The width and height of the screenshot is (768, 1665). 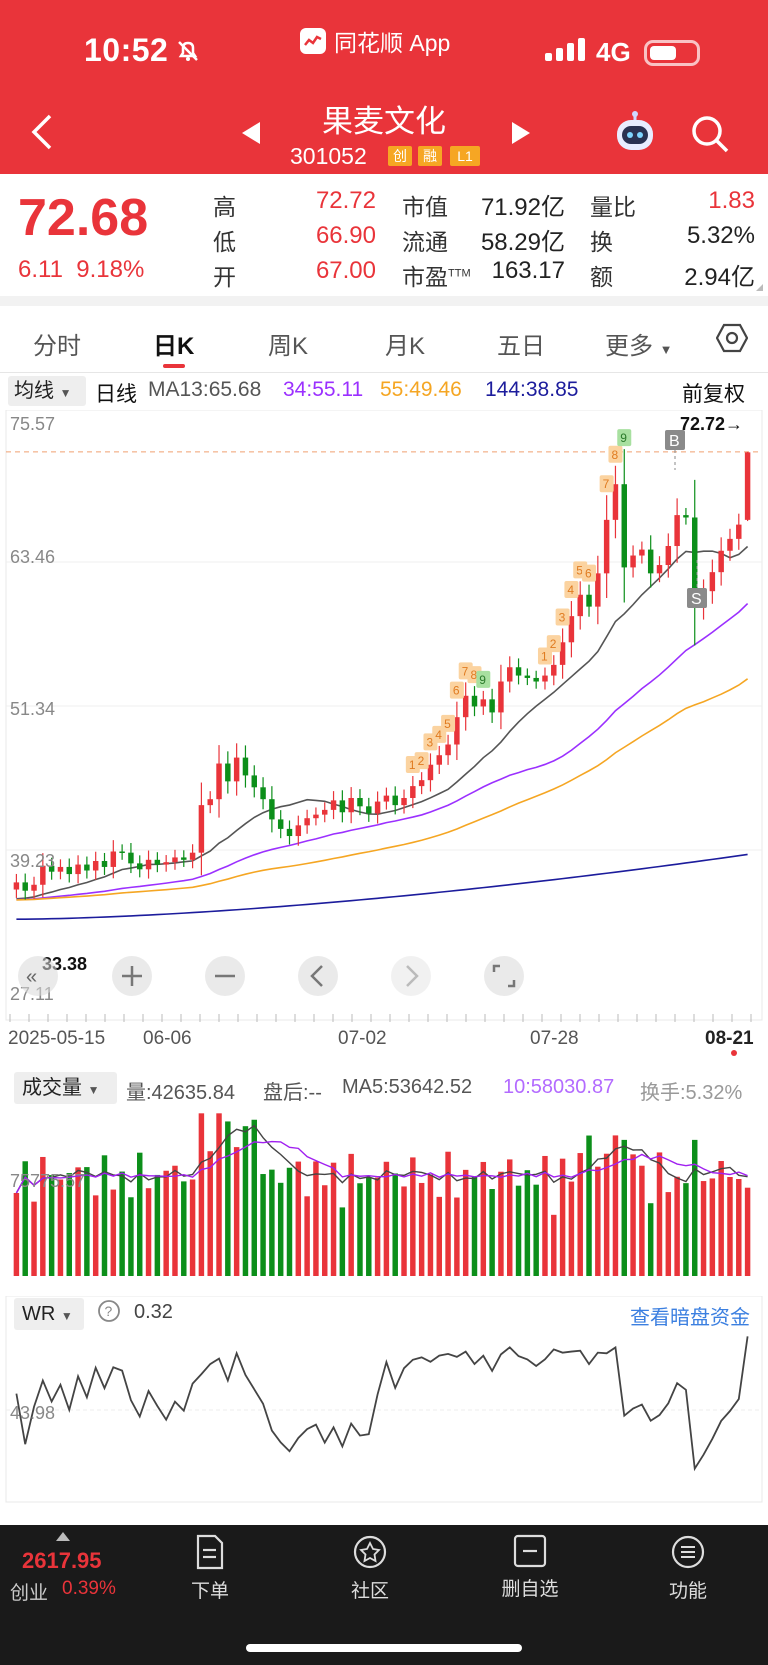 What do you see at coordinates (29, 1593) in the screenshot?
I see `index-name: 创业` at bounding box center [29, 1593].